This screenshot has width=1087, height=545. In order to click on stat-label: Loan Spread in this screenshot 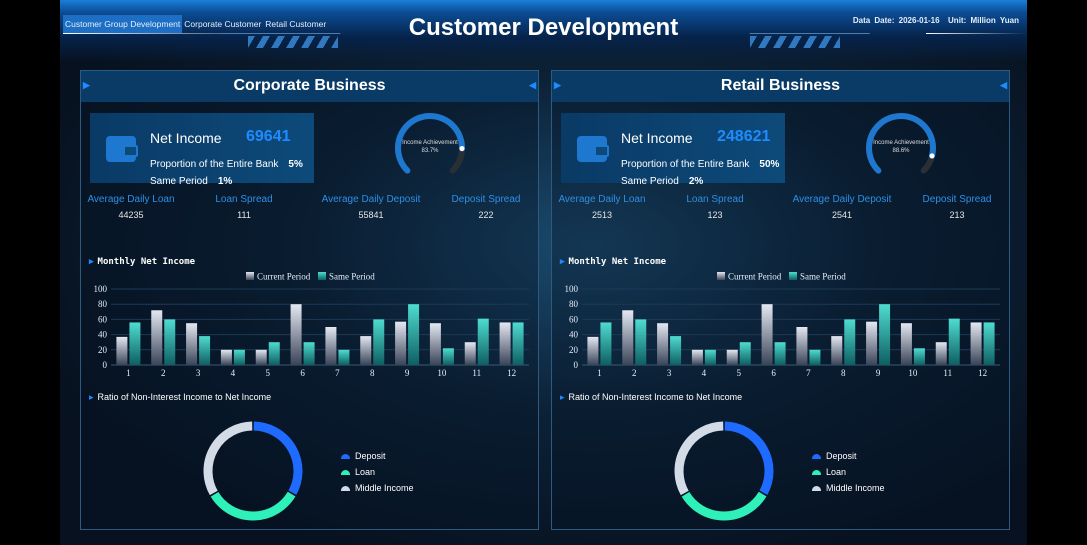, I will do `click(715, 199)`.